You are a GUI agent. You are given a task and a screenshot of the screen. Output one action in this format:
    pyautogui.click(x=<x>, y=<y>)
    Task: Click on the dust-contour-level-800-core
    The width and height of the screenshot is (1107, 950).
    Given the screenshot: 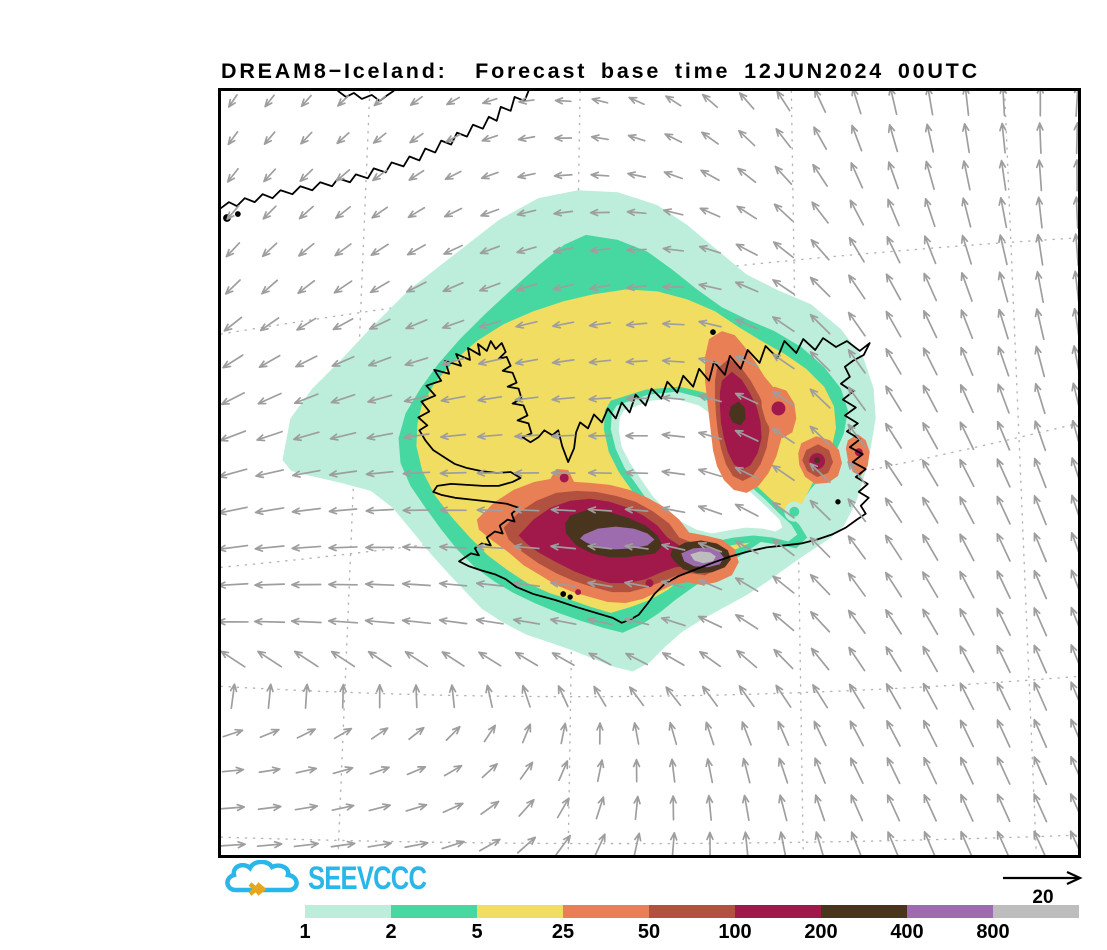 What is the action you would take?
    pyautogui.click(x=703, y=557)
    